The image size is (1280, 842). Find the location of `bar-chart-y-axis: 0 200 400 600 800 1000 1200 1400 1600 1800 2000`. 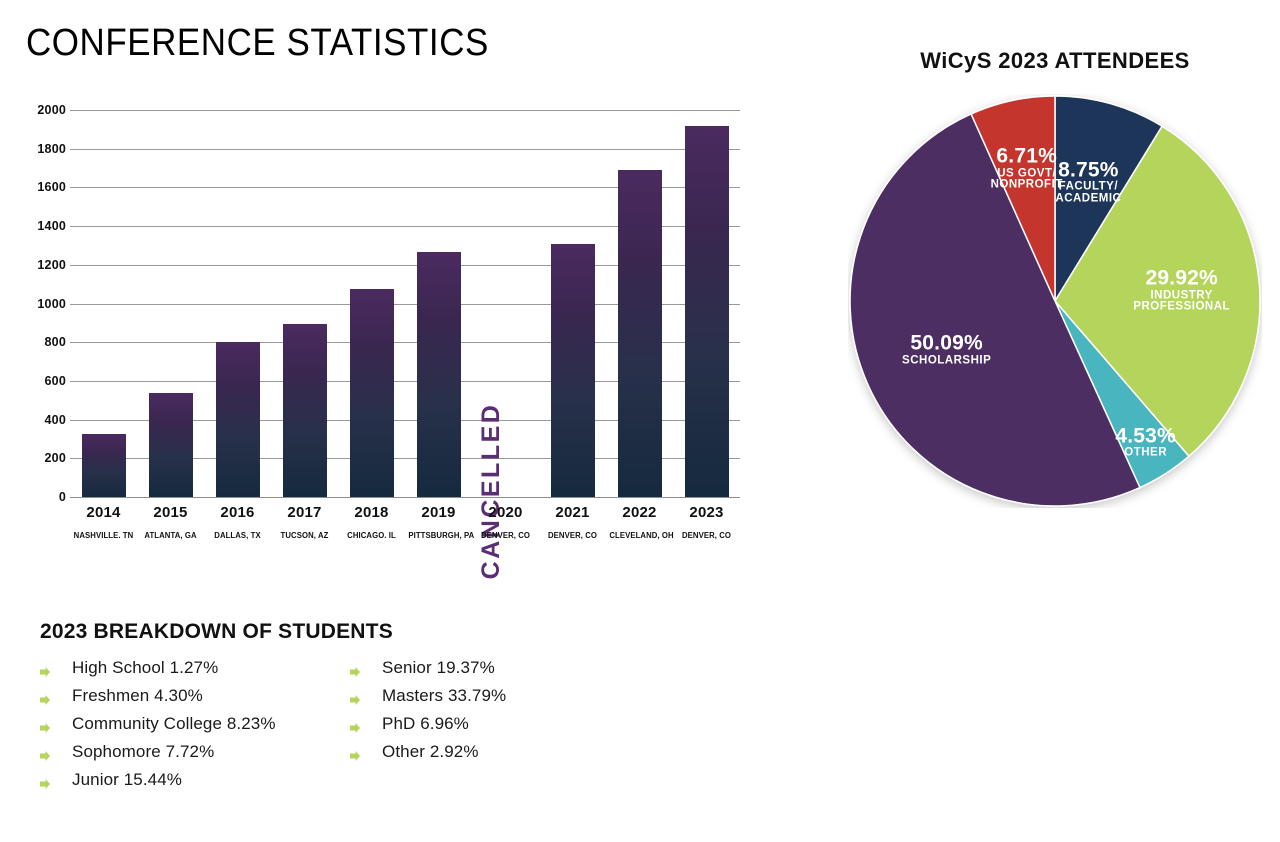

bar-chart-y-axis: 0 200 400 600 800 1000 1200 1400 1600 1800 2000 is located at coordinates (33, 306).